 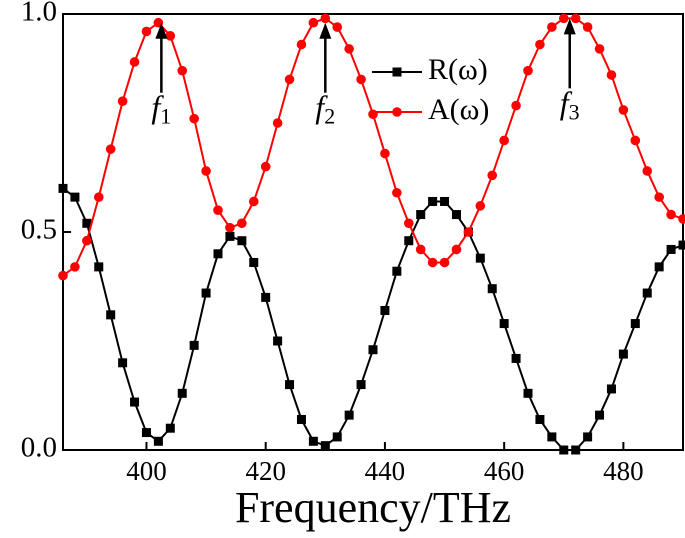 What do you see at coordinates (39, 14) in the screenshot?
I see `y-tick-label: 1.0` at bounding box center [39, 14].